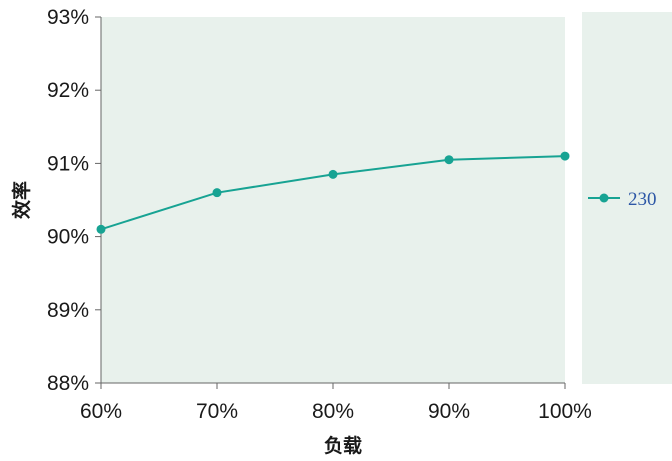 The width and height of the screenshot is (672, 461). I want to click on legend-marker, so click(604, 198).